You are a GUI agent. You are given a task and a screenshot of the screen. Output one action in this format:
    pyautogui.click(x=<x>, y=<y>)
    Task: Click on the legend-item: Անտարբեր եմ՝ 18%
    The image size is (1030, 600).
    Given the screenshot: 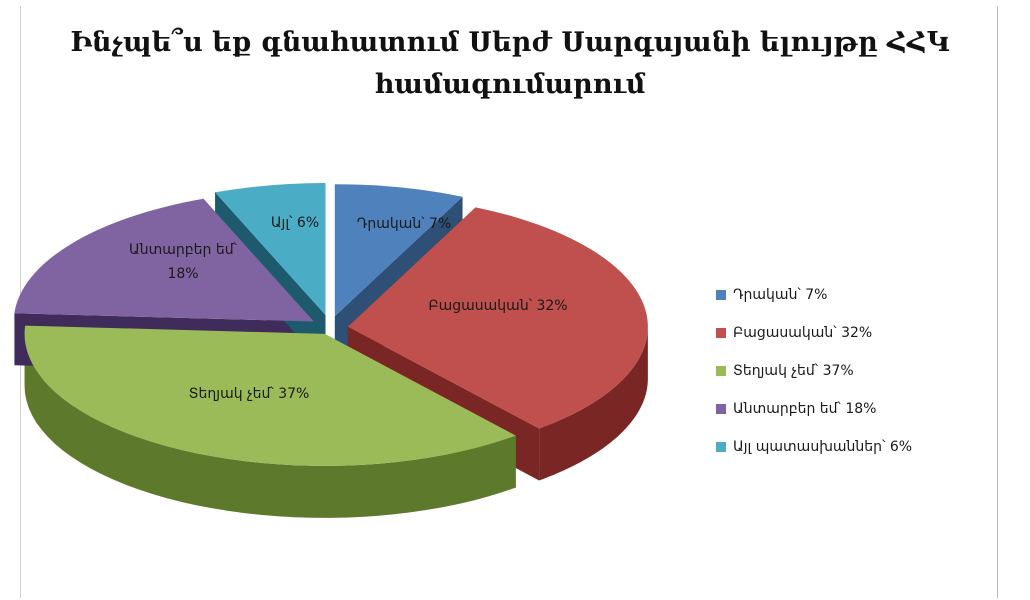 What is the action you would take?
    pyautogui.click(x=861, y=409)
    